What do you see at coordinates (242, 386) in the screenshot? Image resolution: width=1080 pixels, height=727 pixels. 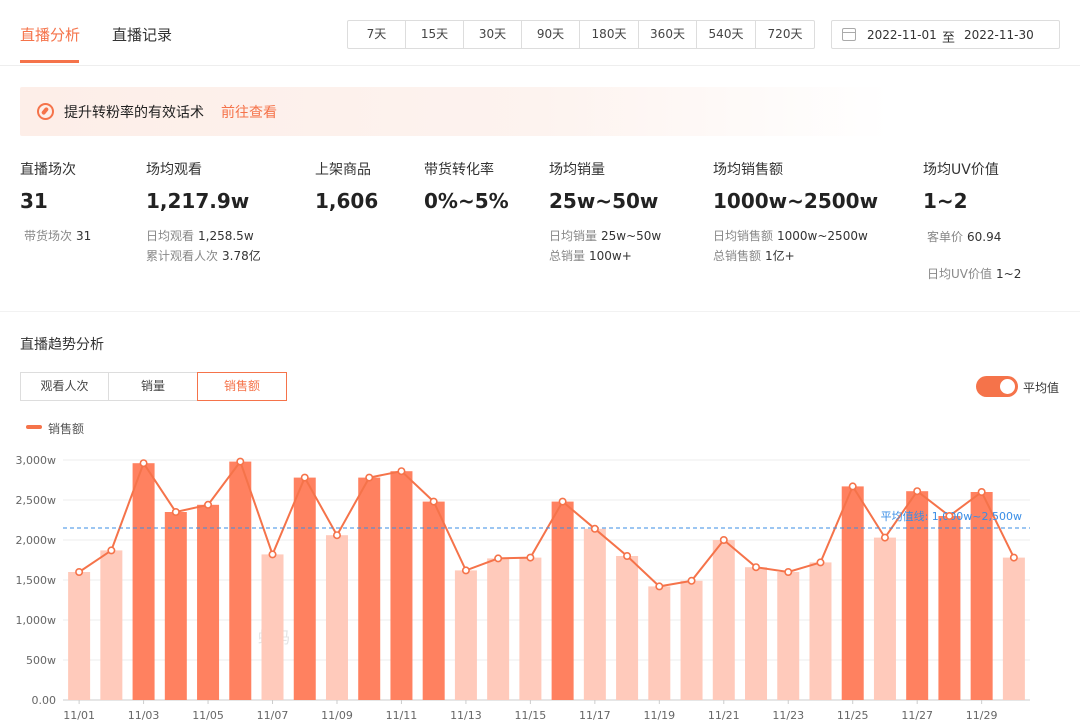 I see `metric-revenue-button: 销售额` at bounding box center [242, 386].